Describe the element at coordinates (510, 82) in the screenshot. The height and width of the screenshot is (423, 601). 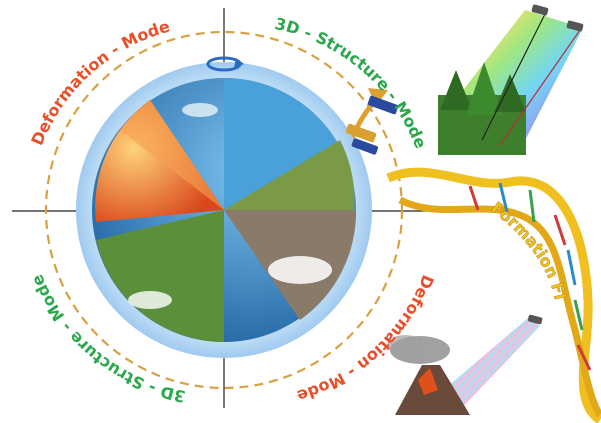
I see `forest-icon` at that location.